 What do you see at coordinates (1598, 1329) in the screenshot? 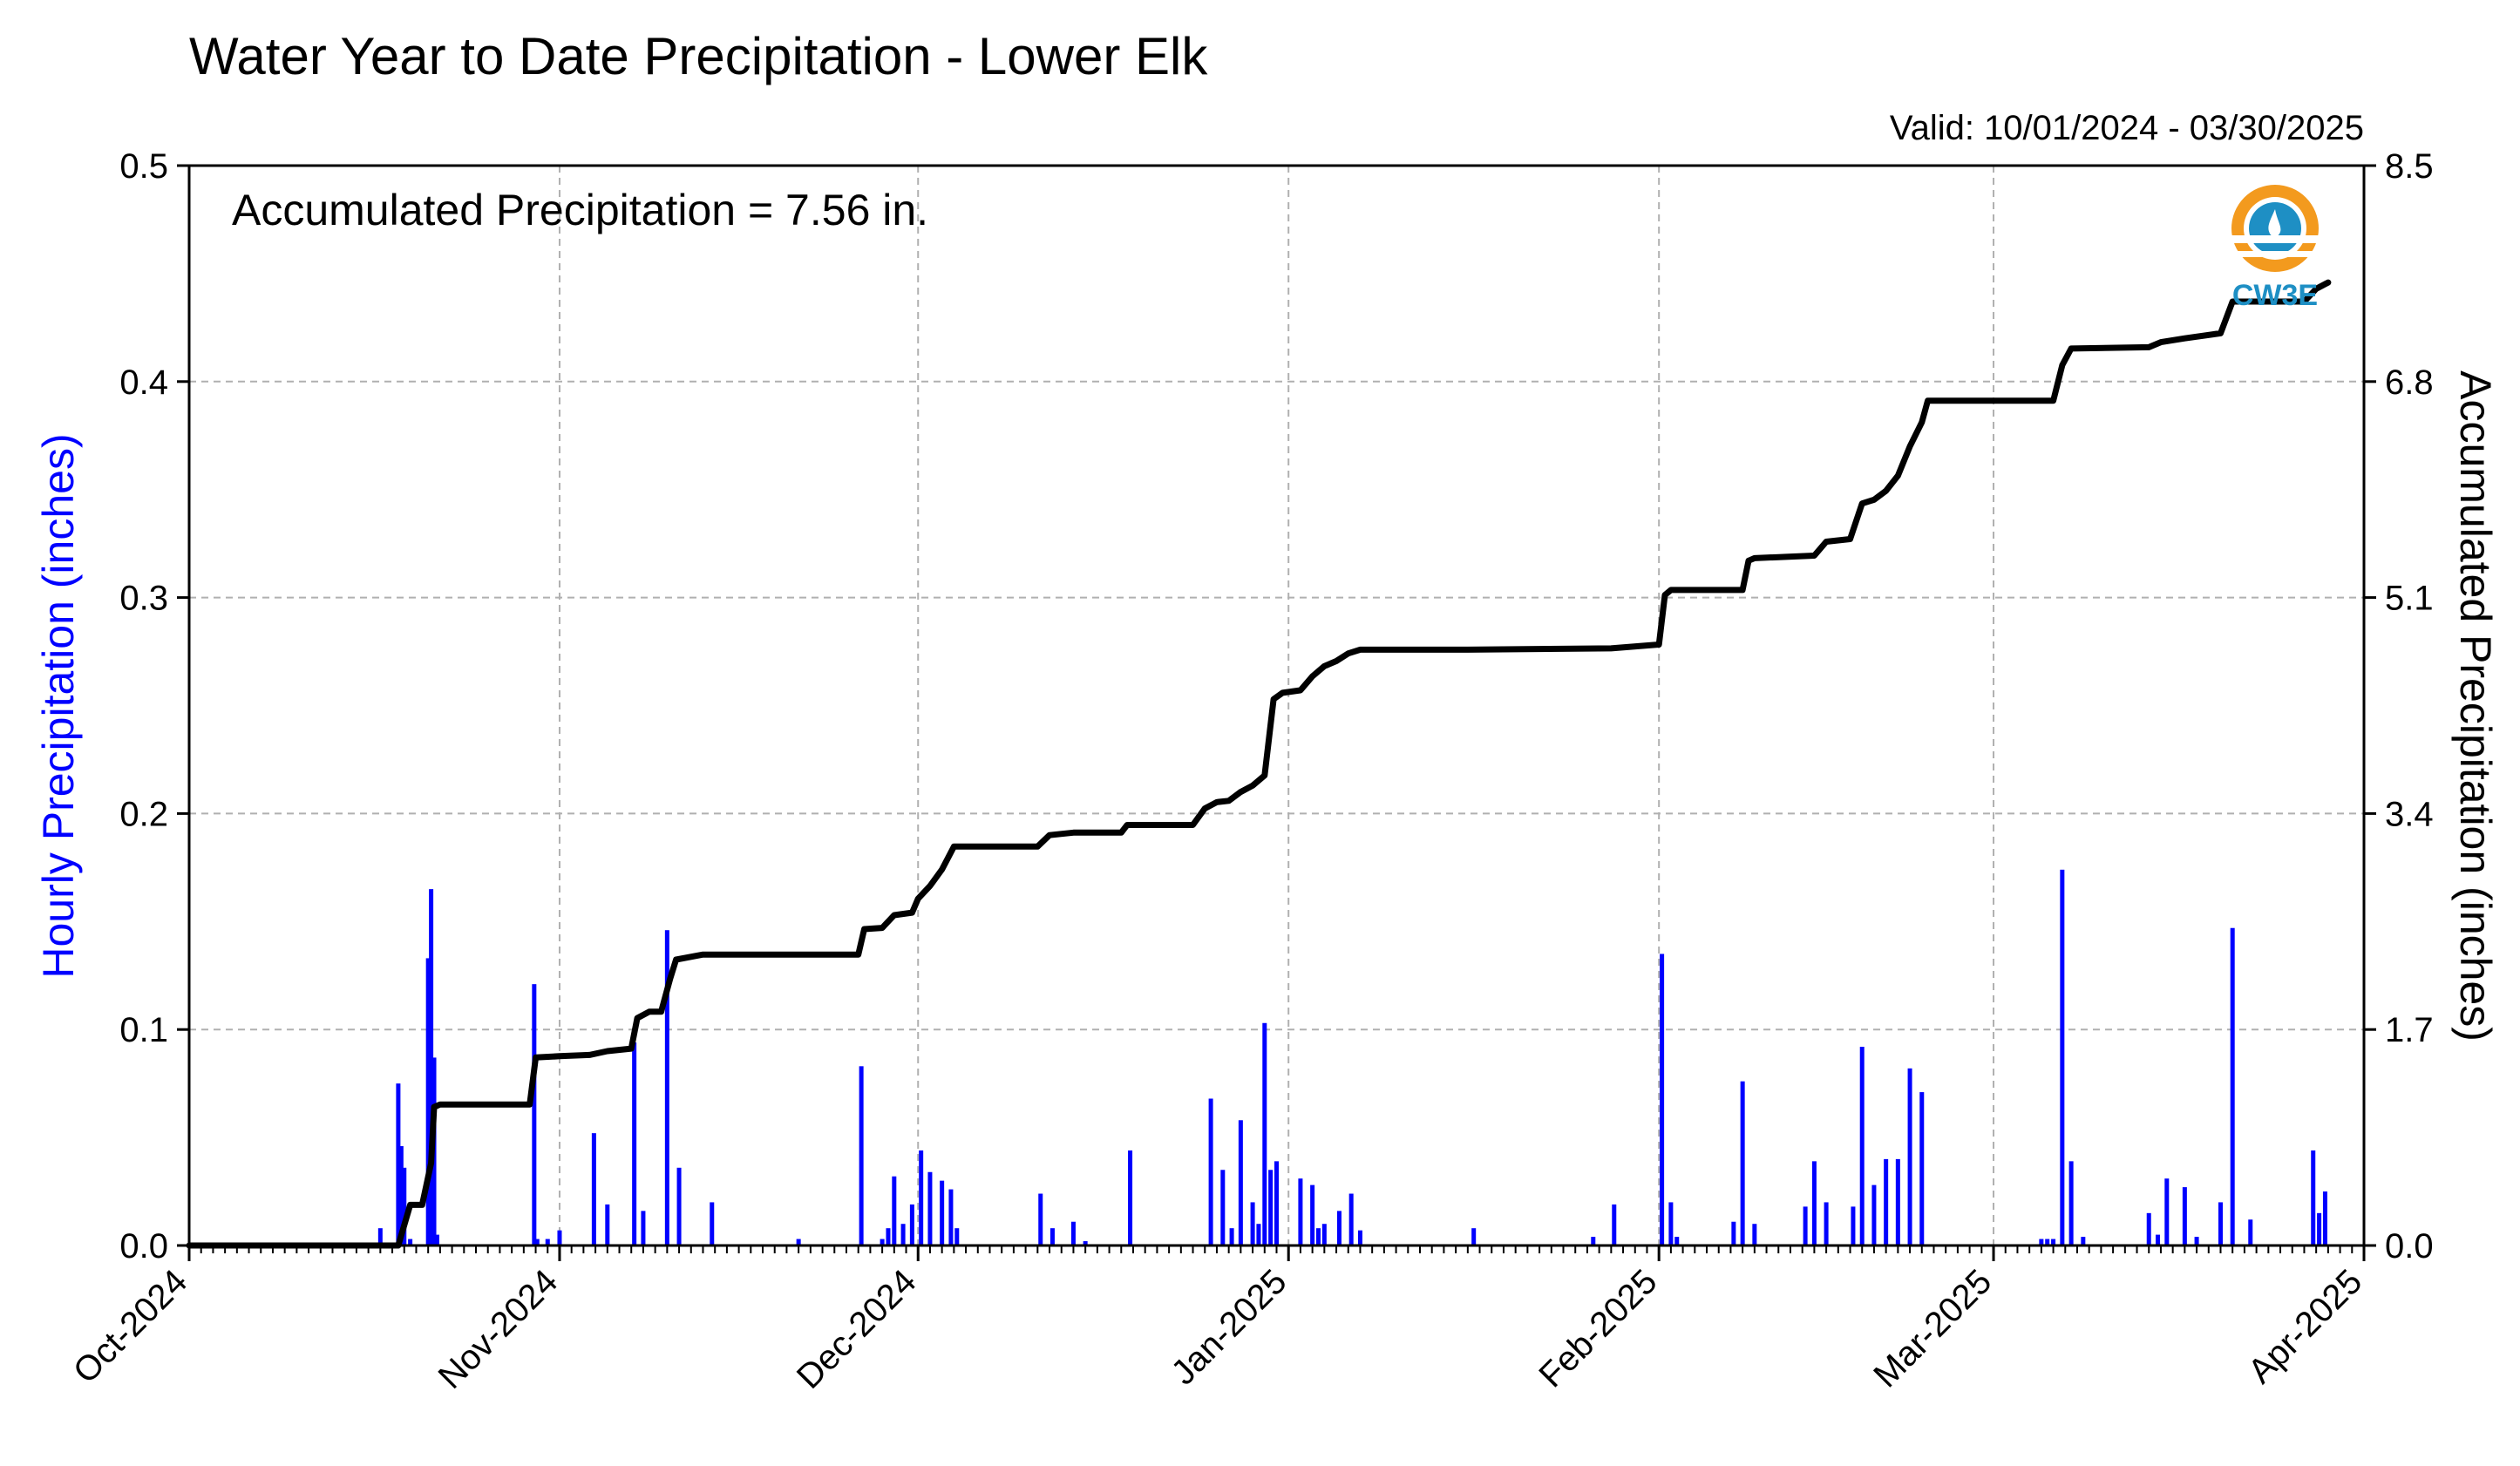
I see `x-tick-label: Feb-2025` at bounding box center [1598, 1329].